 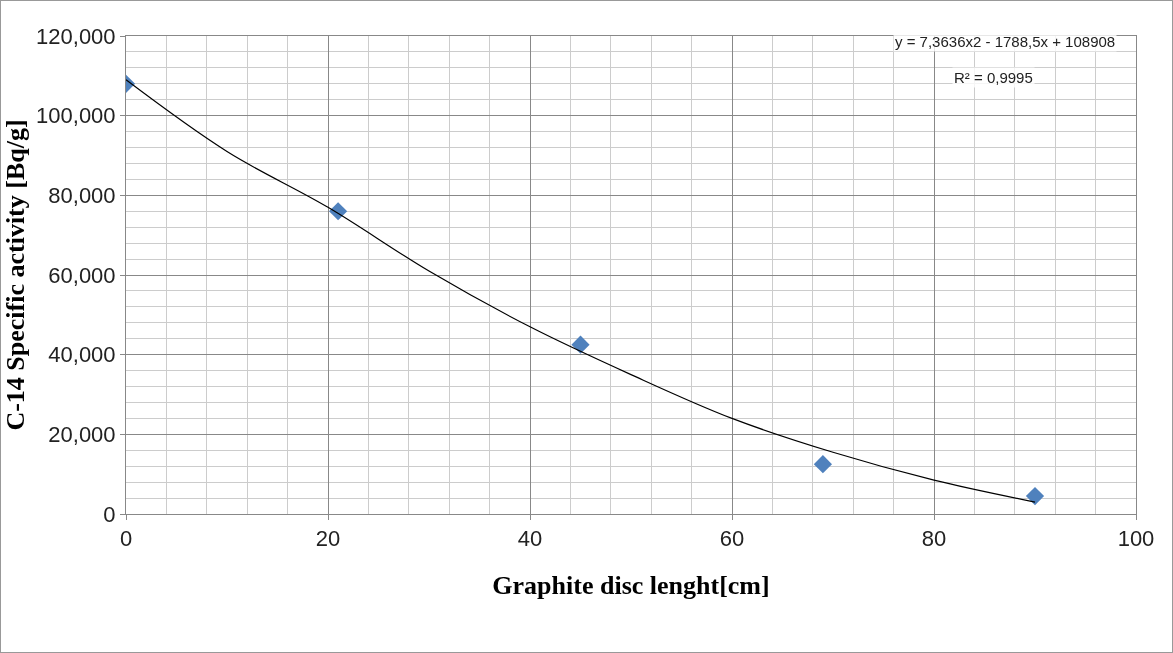 I want to click on annotation: y = 7,3636x2 - 1788,5x + 108908, so click(x=1005, y=41).